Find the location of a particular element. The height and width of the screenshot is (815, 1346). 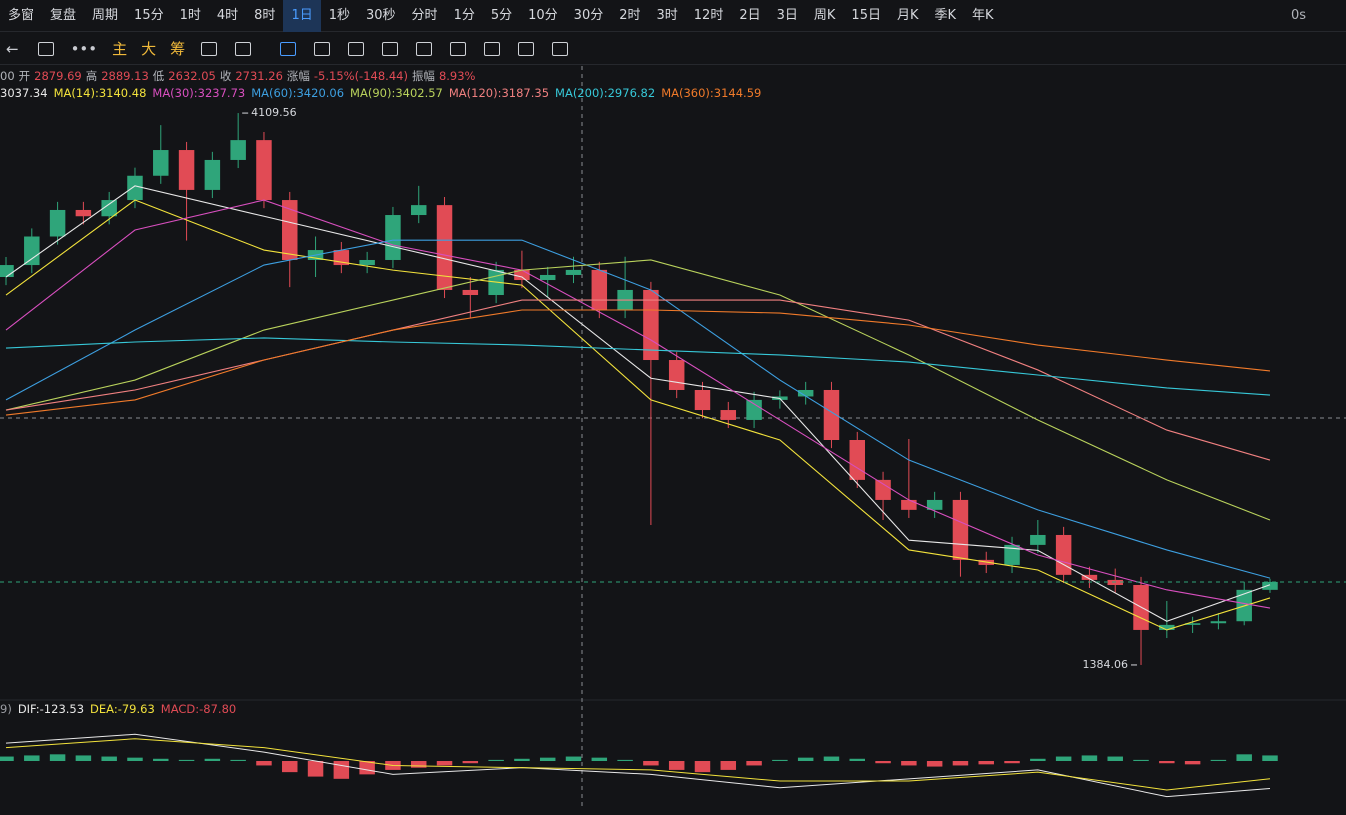

period-button: 分时 is located at coordinates (424, 15).